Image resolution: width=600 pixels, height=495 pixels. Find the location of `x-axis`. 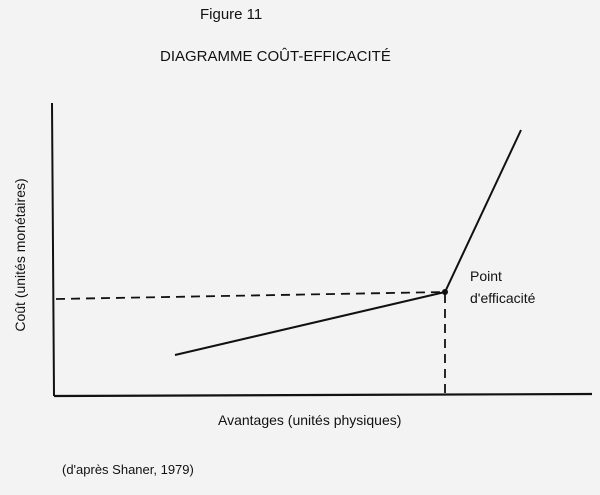

x-axis is located at coordinates (323, 395).